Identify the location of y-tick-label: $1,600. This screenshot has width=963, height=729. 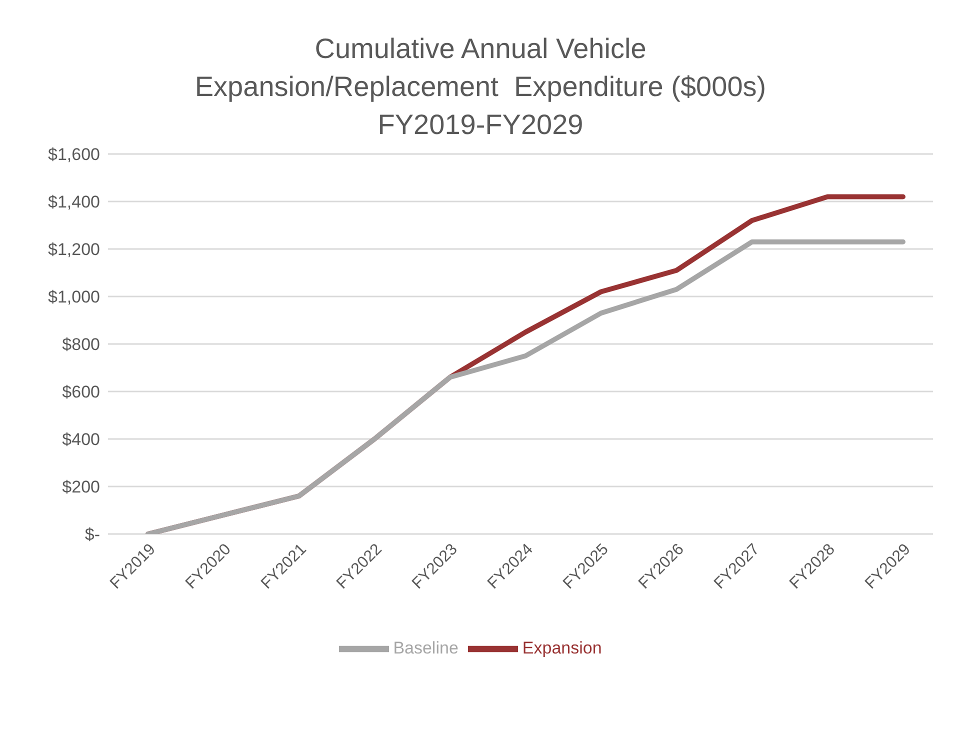
(74, 154).